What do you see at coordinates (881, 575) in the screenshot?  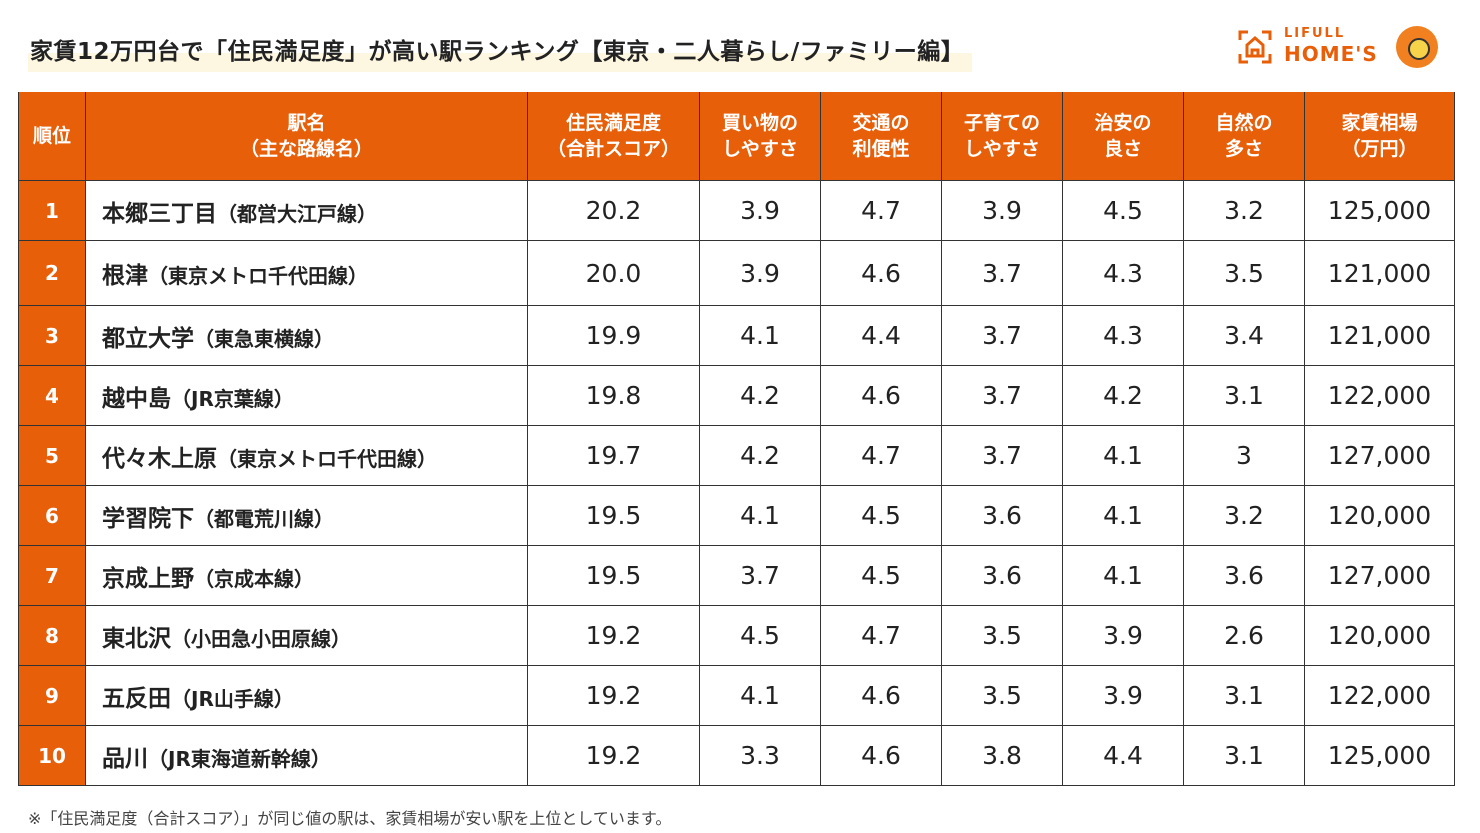 I see `transit-cell: 4.5` at bounding box center [881, 575].